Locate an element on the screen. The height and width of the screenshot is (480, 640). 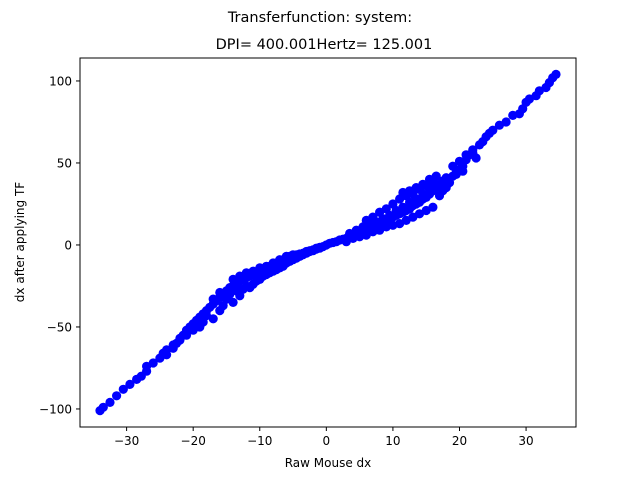
chart-title: Transferfunction: system: is located at coordinates (319, 18).